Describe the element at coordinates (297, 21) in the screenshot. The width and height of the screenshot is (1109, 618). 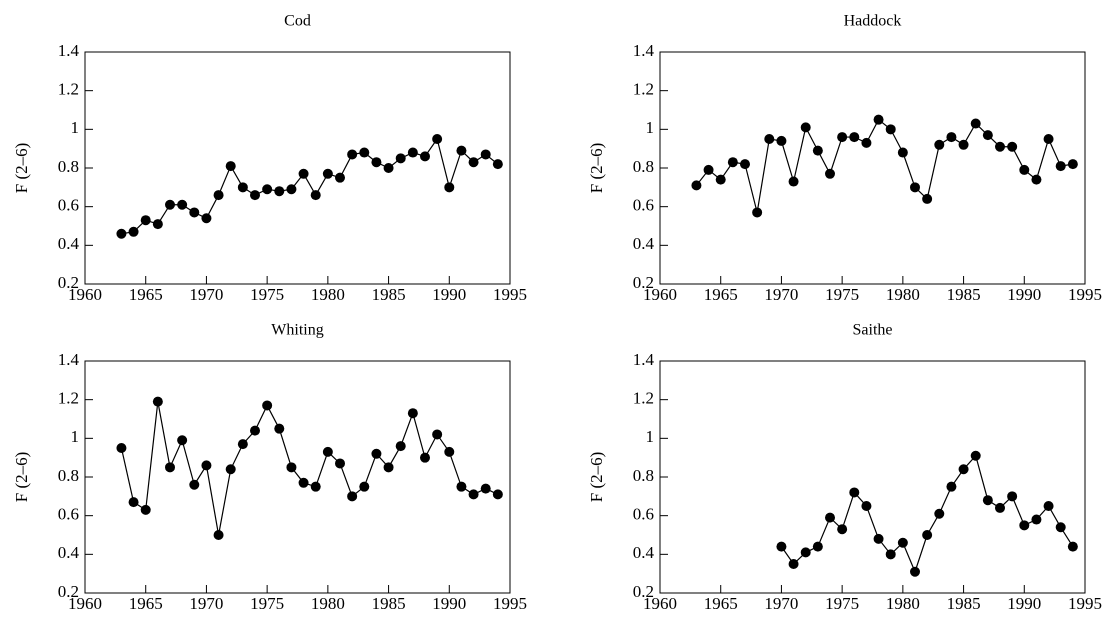
I see `panel-title: Cod` at that location.